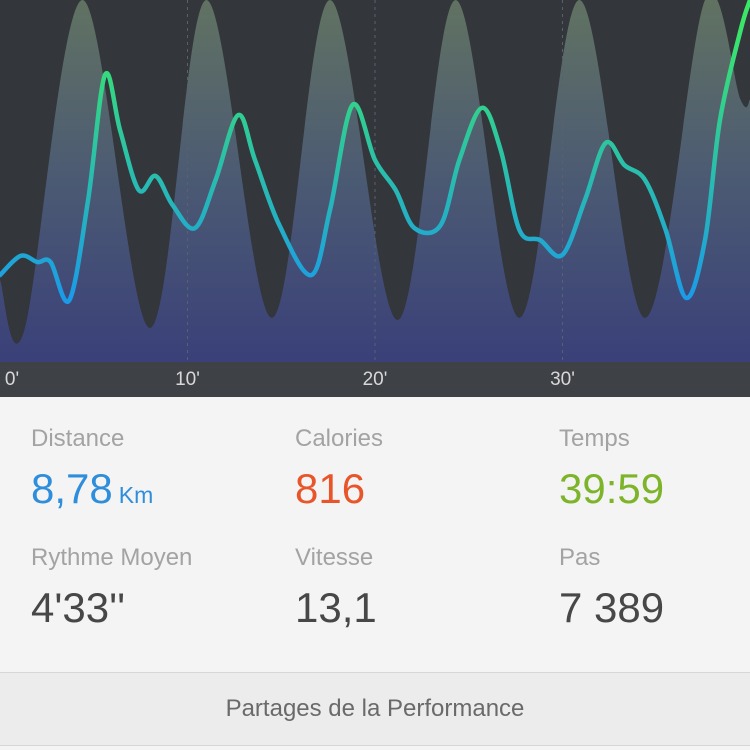 Image resolution: width=750 pixels, height=750 pixels. I want to click on stat-value-row: 4'33'', so click(151, 608).